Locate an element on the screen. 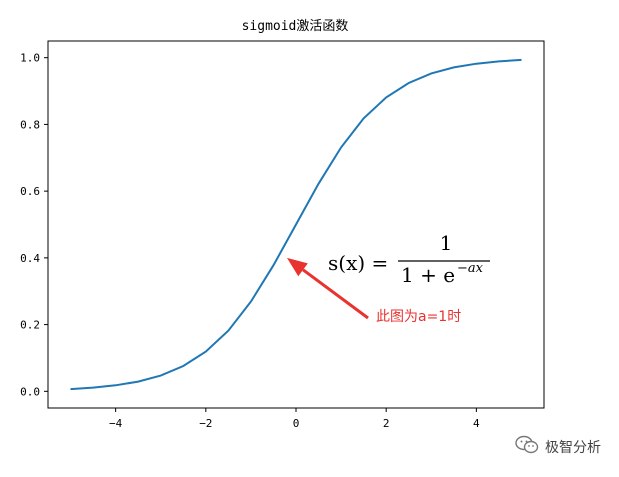 The width and height of the screenshot is (619, 477). y-axis: 0.0 0.2 0.4 0.6 0.8 1.0 is located at coordinates (34, 225).